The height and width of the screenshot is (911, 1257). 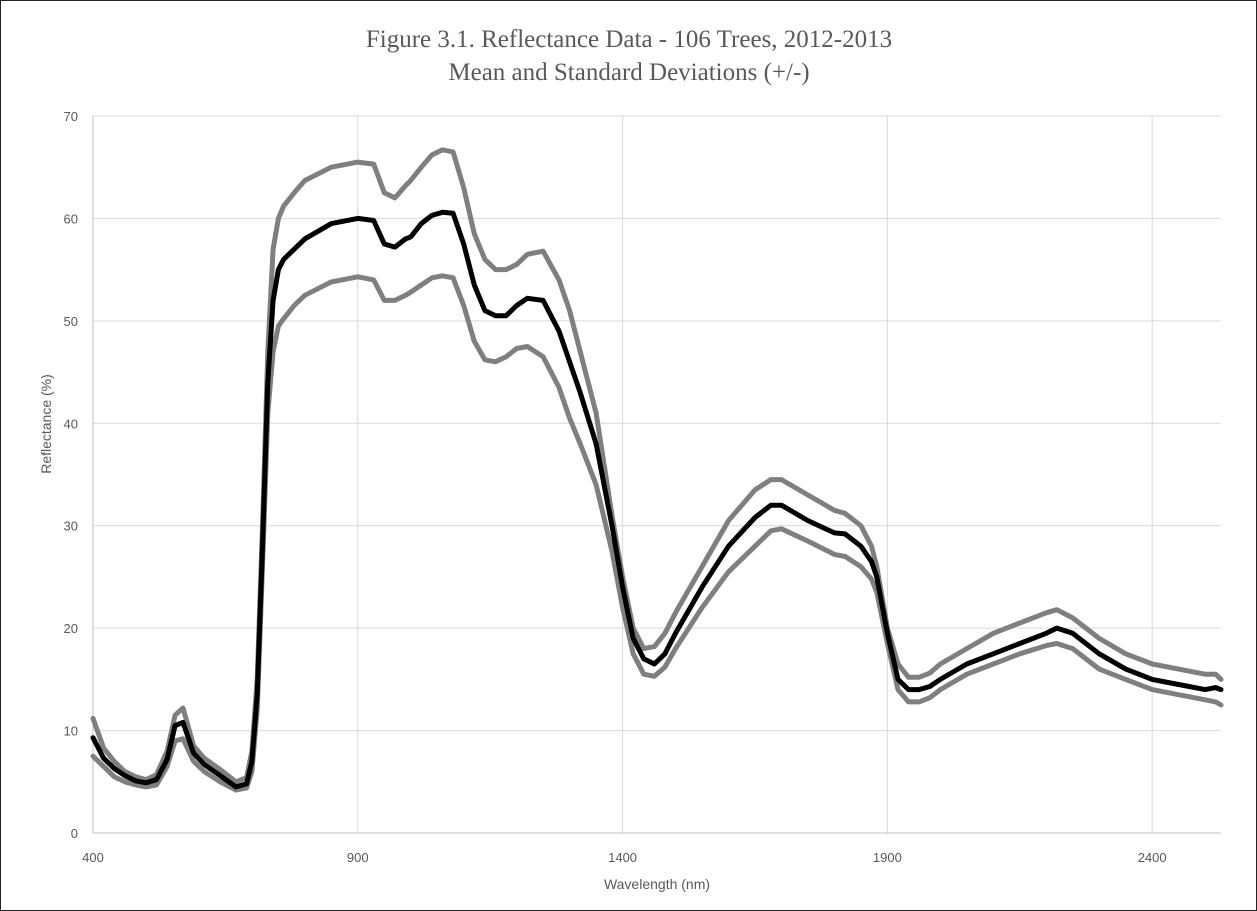 What do you see at coordinates (358, 857) in the screenshot?
I see `x-tick-label: 900` at bounding box center [358, 857].